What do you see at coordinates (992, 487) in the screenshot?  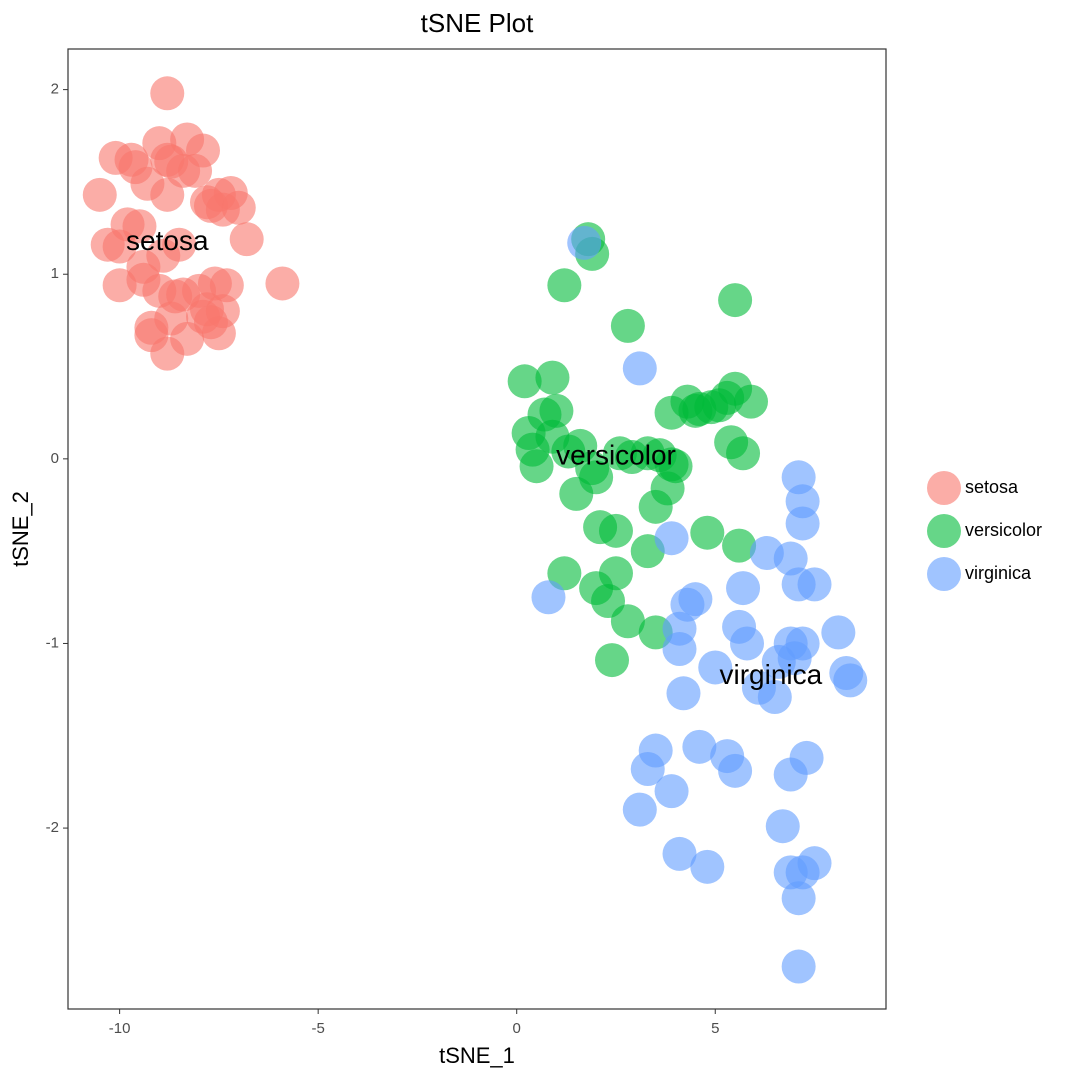 I see `legend-label-setosa: setosa` at bounding box center [992, 487].